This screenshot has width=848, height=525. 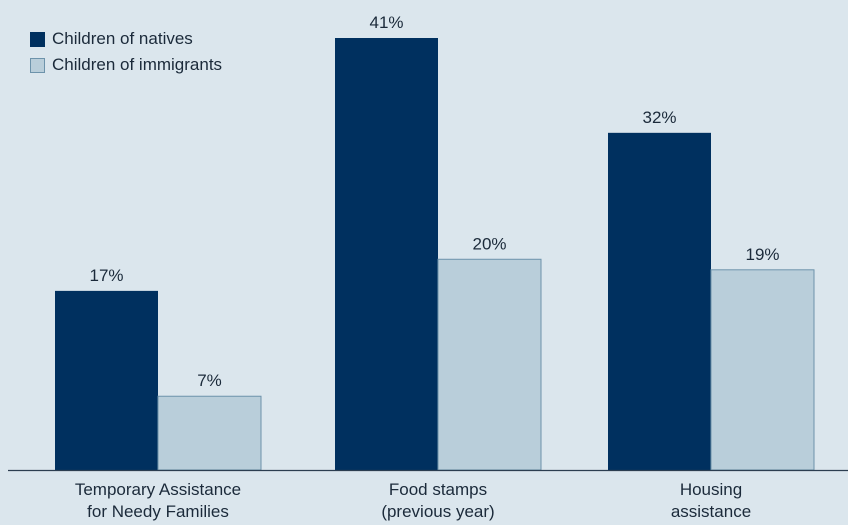 I want to click on x-tick-label-0-1: for Needy Families, so click(x=158, y=511).